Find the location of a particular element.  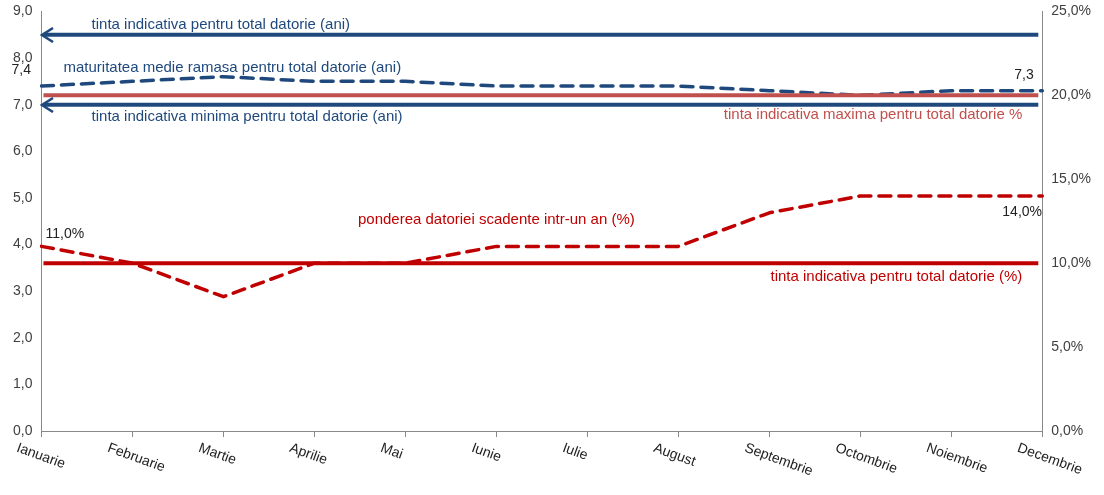

y2-tick-label: 20,0% is located at coordinates (1071, 94).